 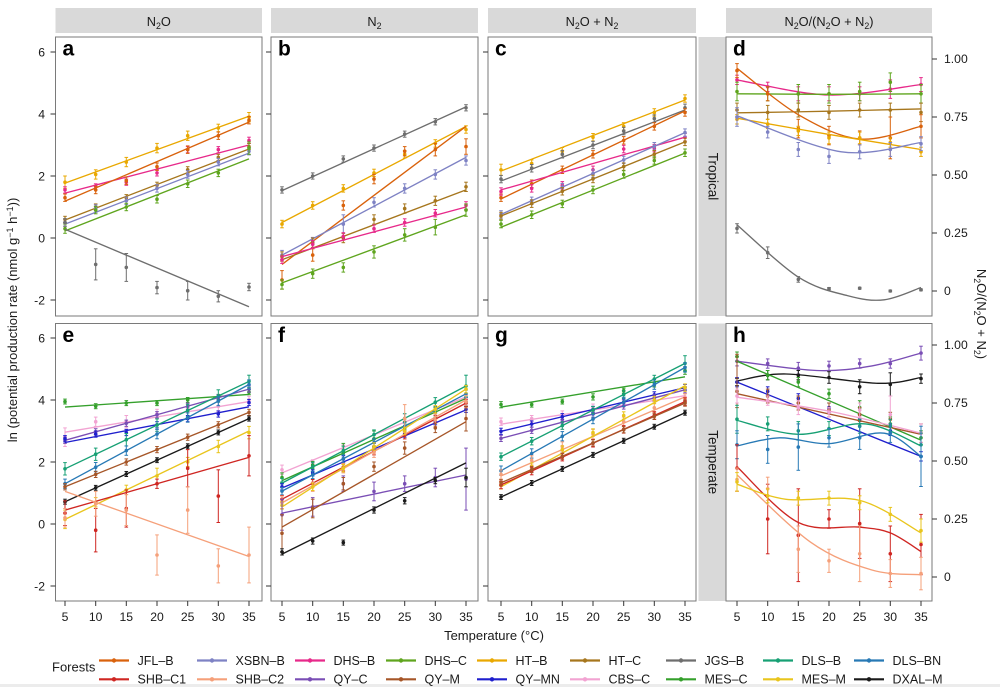 I want to click on svg-text: HT–B, so click(x=532, y=661).